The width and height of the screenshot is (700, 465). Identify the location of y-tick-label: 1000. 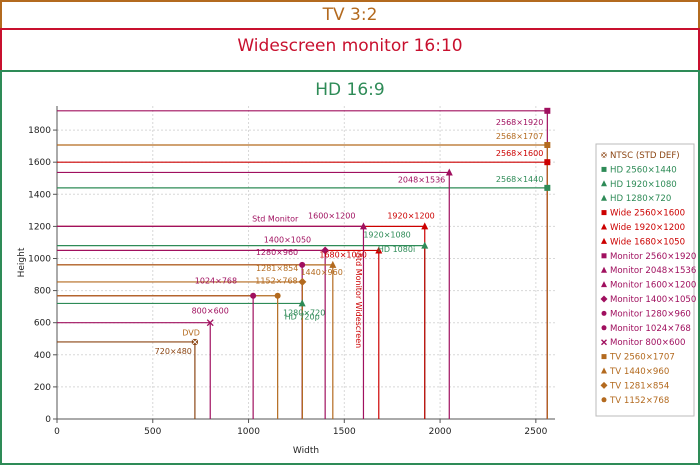
(39, 259).